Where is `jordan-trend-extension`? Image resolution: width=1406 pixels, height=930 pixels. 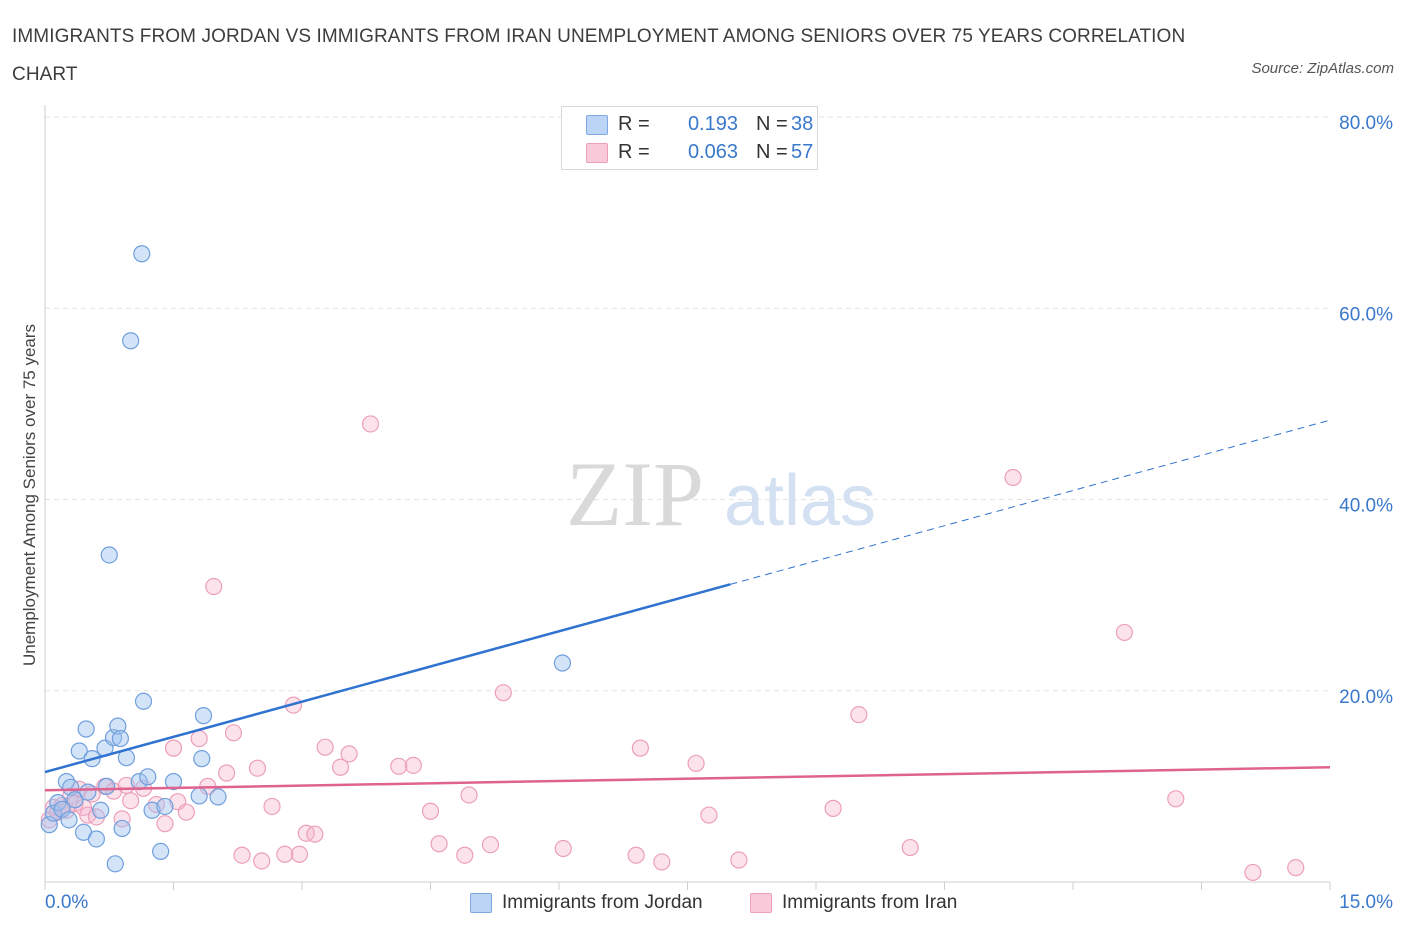 jordan-trend-extension is located at coordinates (1030, 502).